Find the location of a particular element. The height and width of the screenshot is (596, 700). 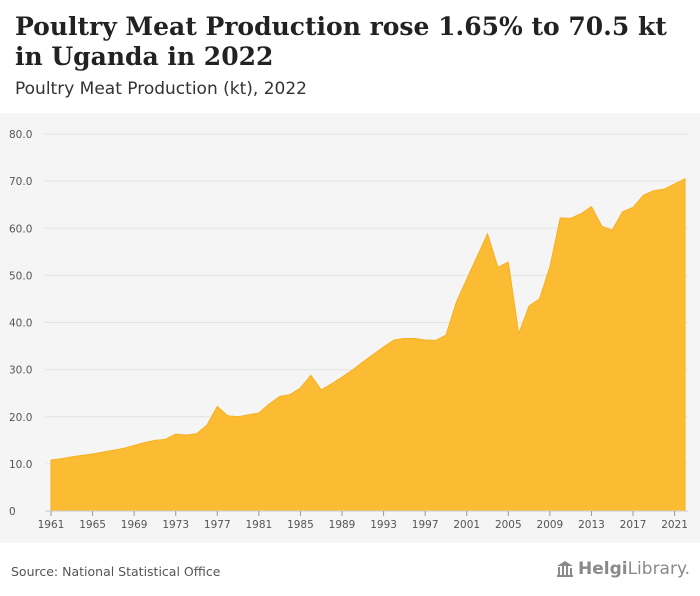

x-tick-label: 2005 is located at coordinates (508, 525).